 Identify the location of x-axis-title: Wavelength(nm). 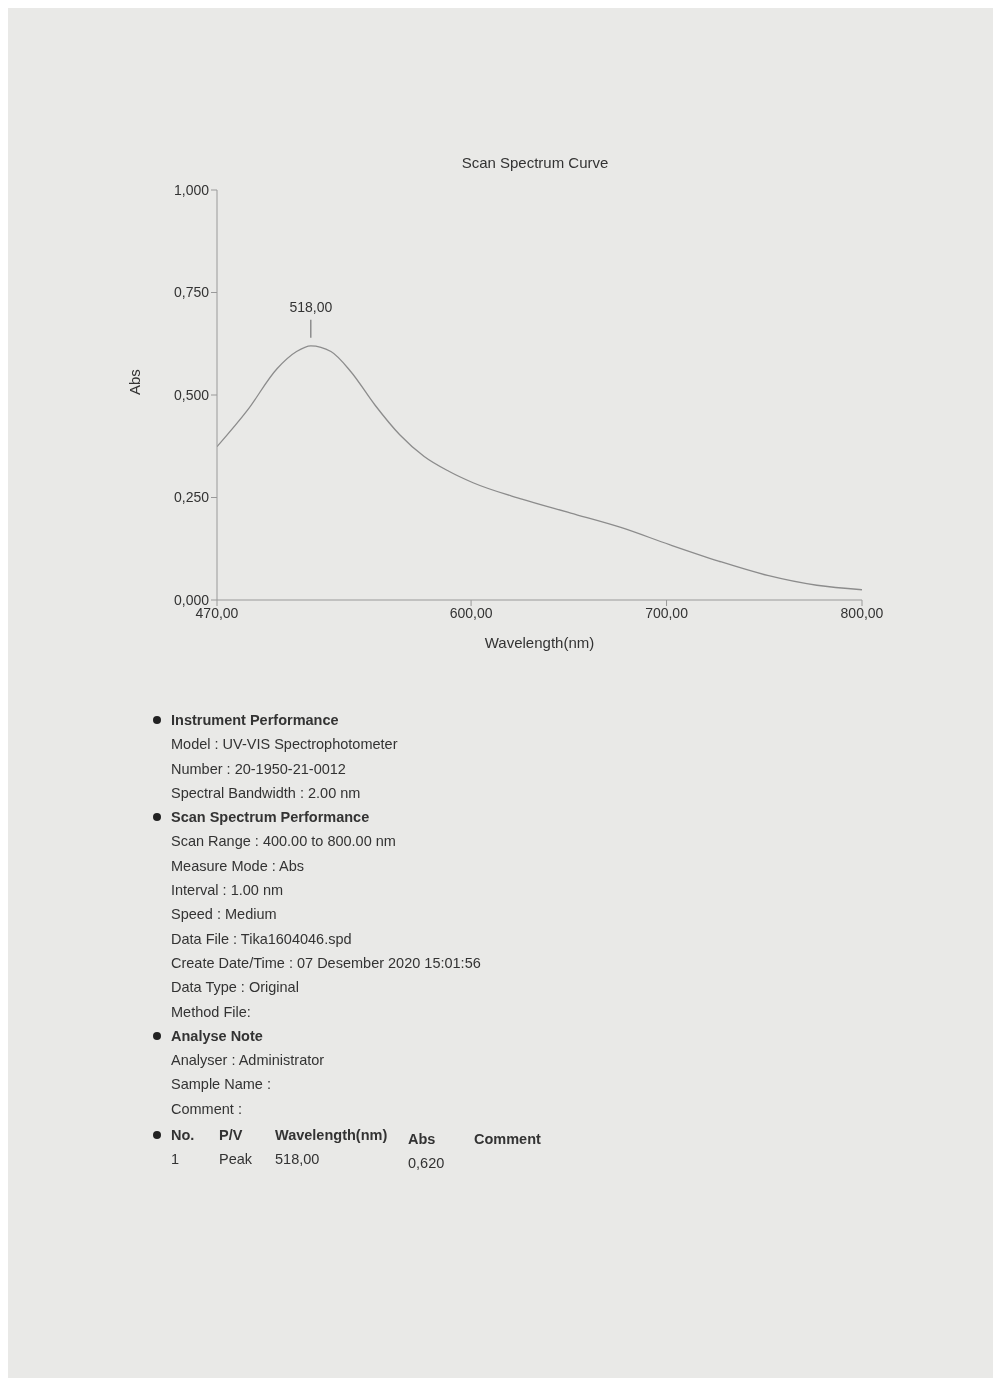
(539, 642).